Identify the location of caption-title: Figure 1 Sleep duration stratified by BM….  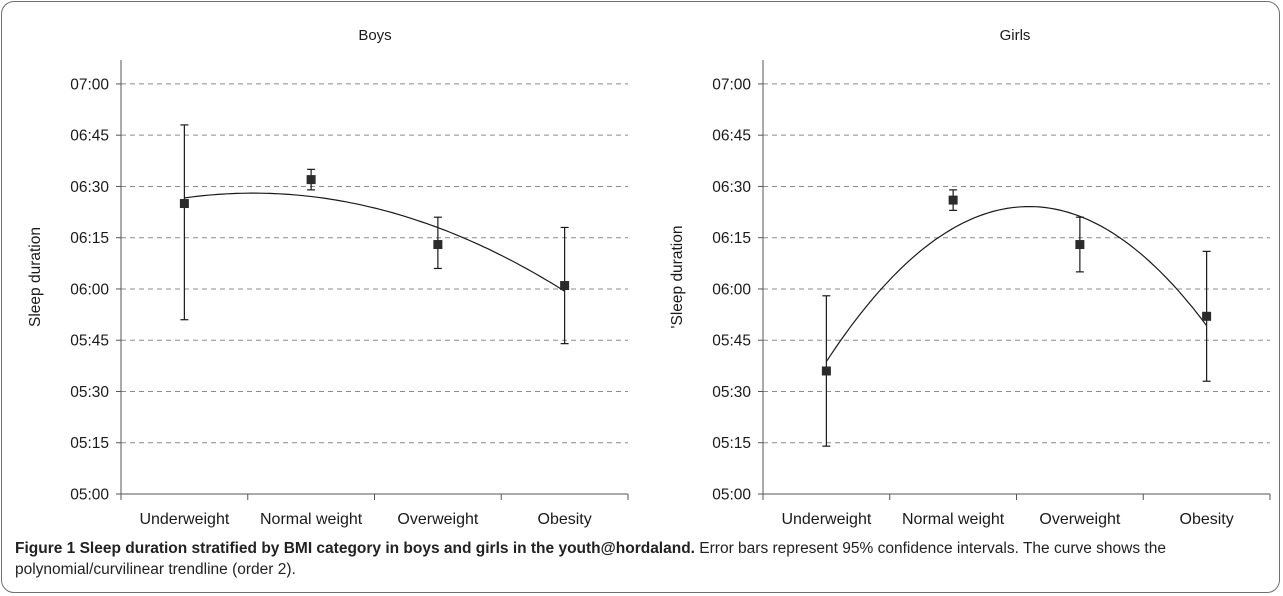
(355, 548).